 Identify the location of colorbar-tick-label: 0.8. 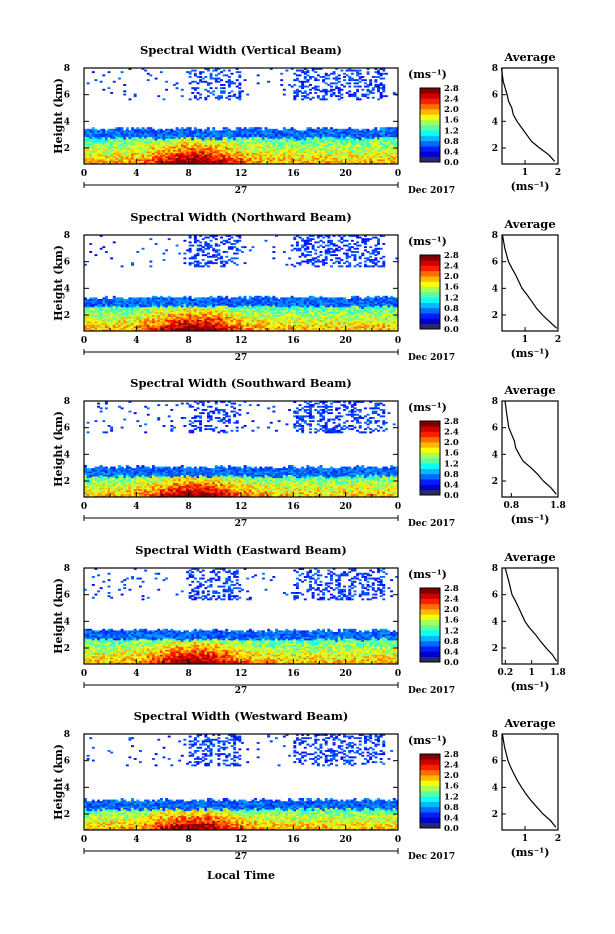
(451, 142).